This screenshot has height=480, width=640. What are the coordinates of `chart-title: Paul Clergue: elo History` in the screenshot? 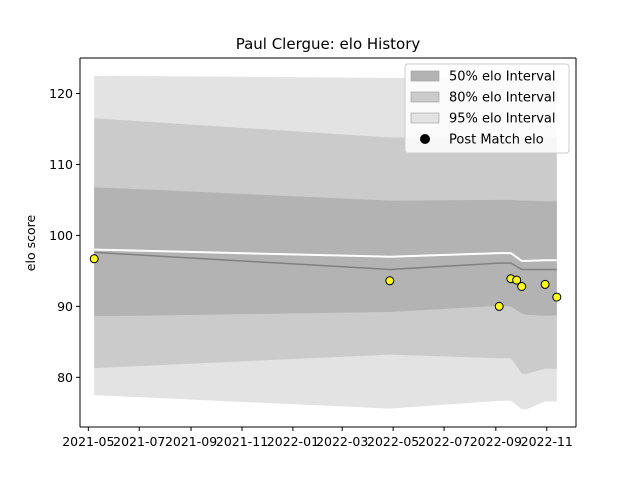 It's located at (328, 44).